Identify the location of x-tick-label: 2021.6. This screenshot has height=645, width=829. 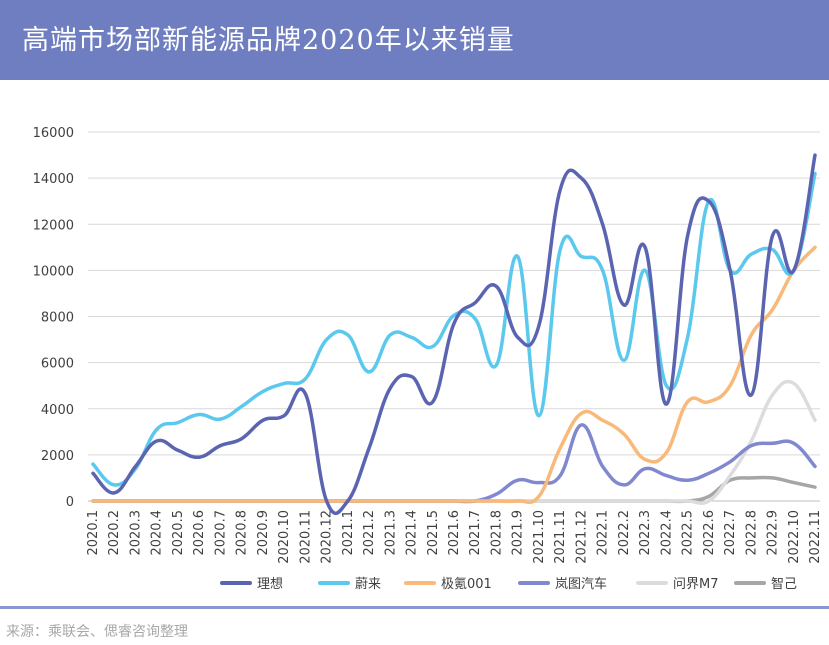
(454, 533).